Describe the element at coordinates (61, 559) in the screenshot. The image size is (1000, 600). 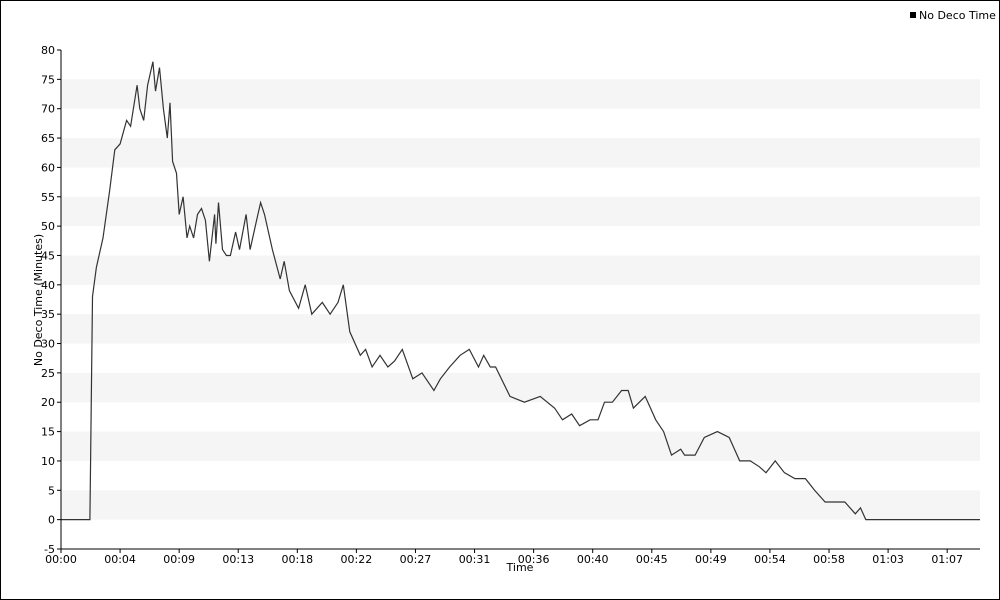
I see `x-tick-label: 00:00` at that location.